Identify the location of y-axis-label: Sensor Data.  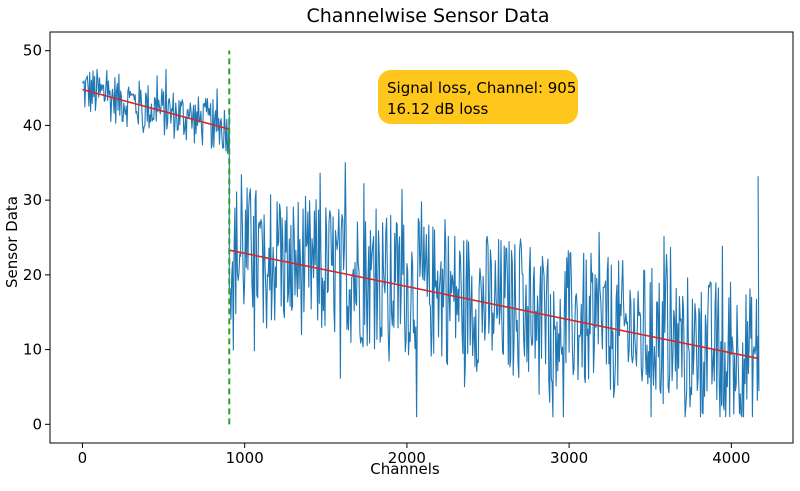
(12, 242).